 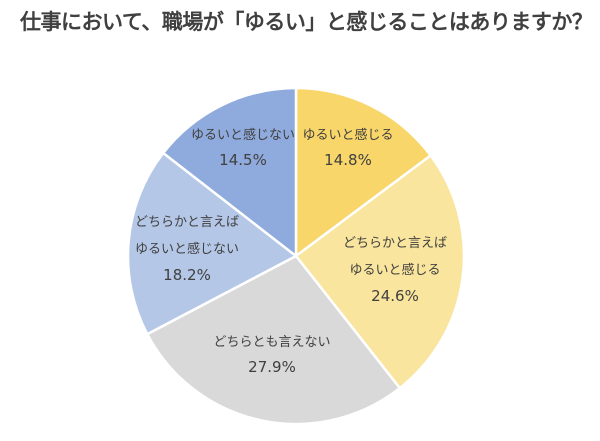 I want to click on slice-value-label: 14.5%, so click(x=243, y=160).